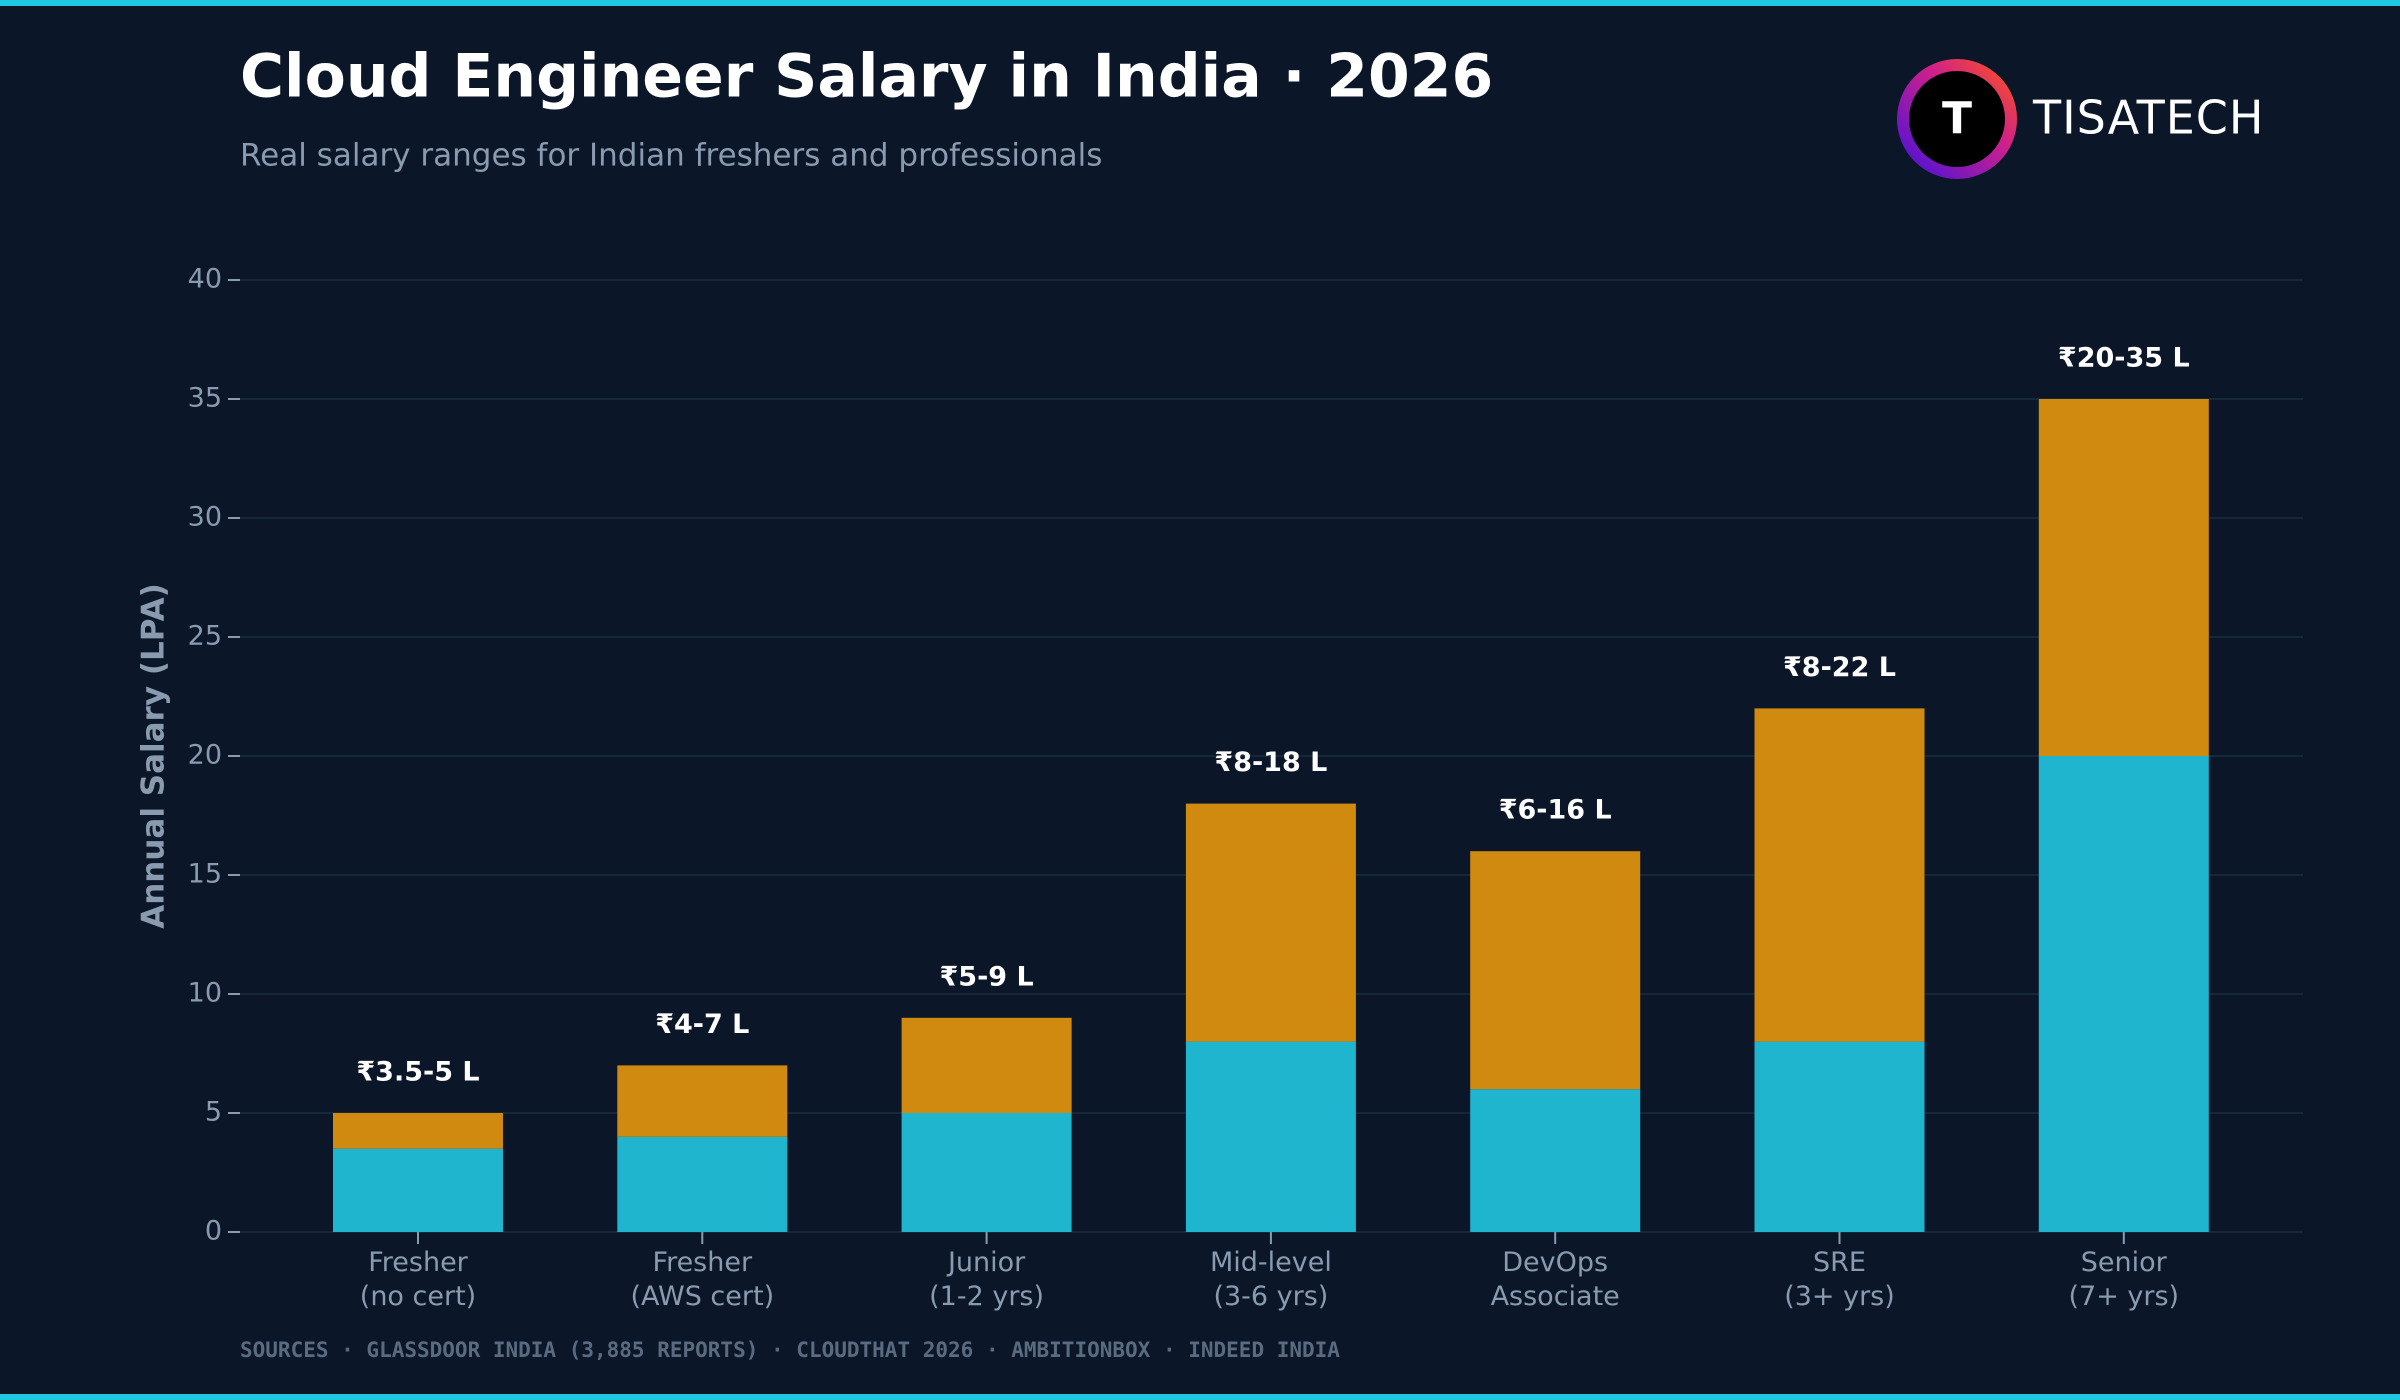 The image size is (2400, 1400). What do you see at coordinates (213, 1112) in the screenshot?
I see `y-tick-label: 5` at bounding box center [213, 1112].